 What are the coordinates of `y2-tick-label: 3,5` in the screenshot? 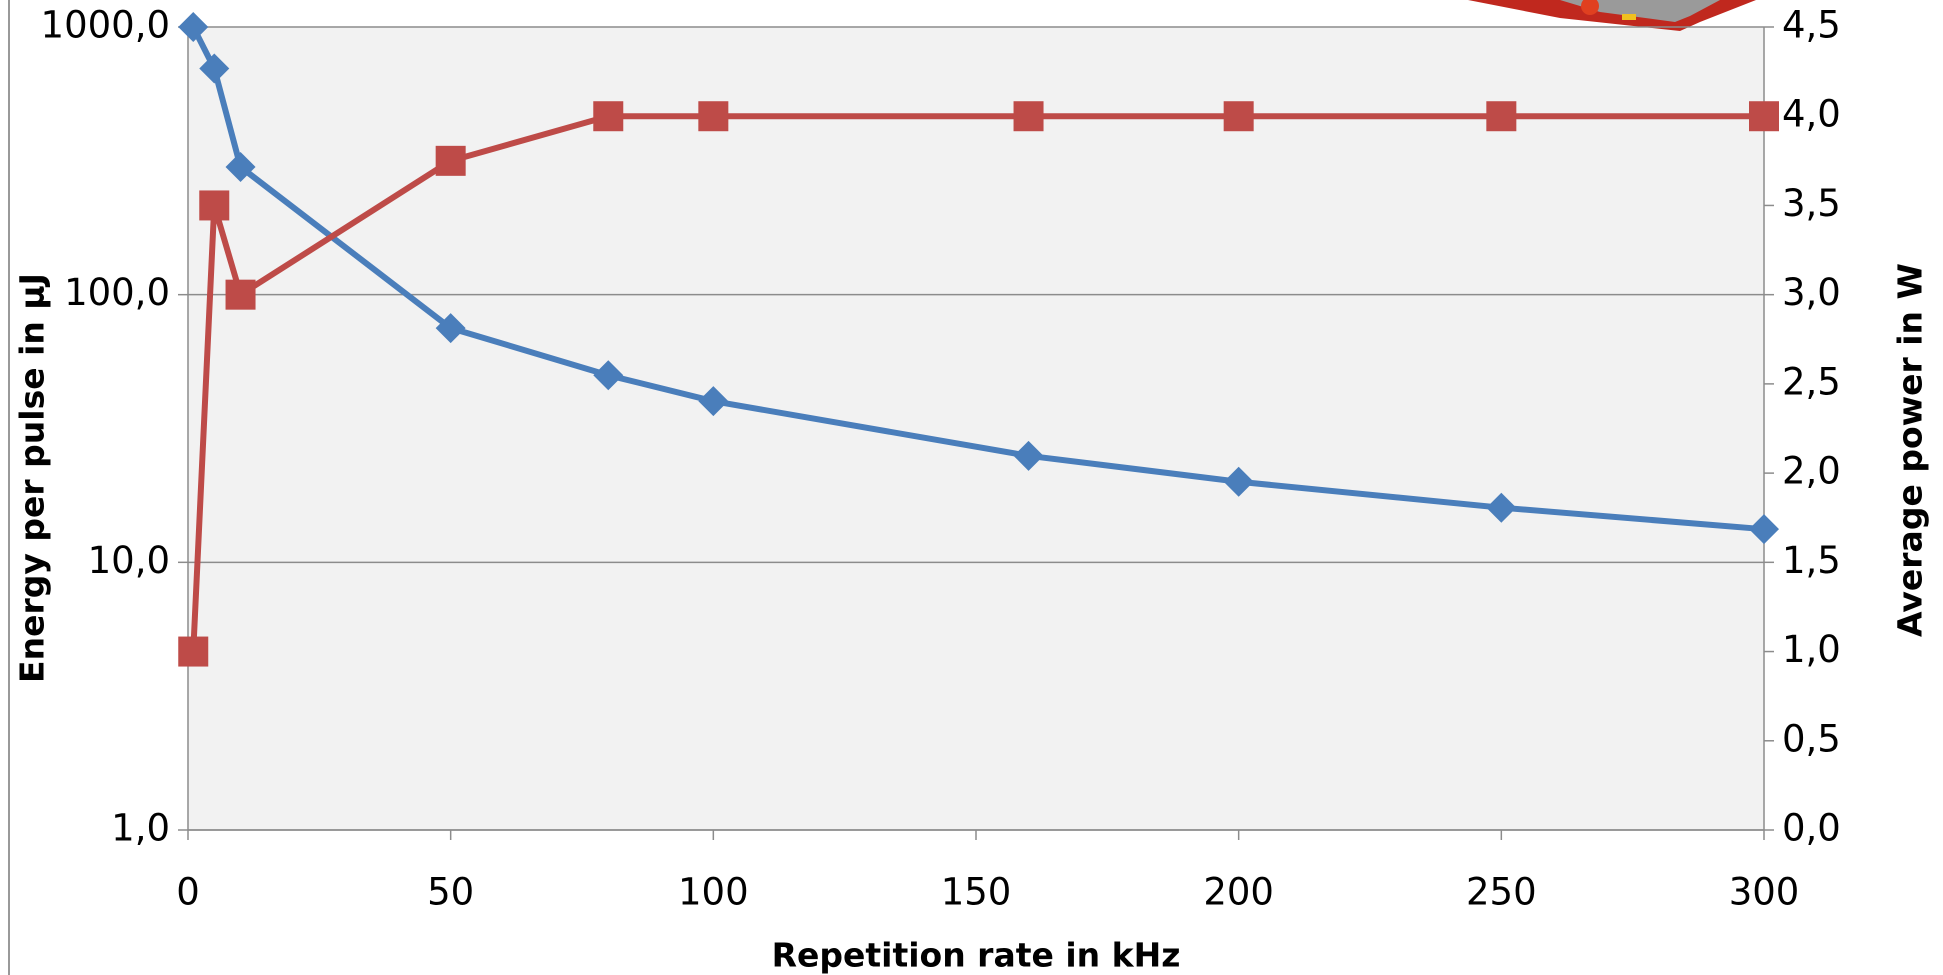 It's located at (1811, 203).